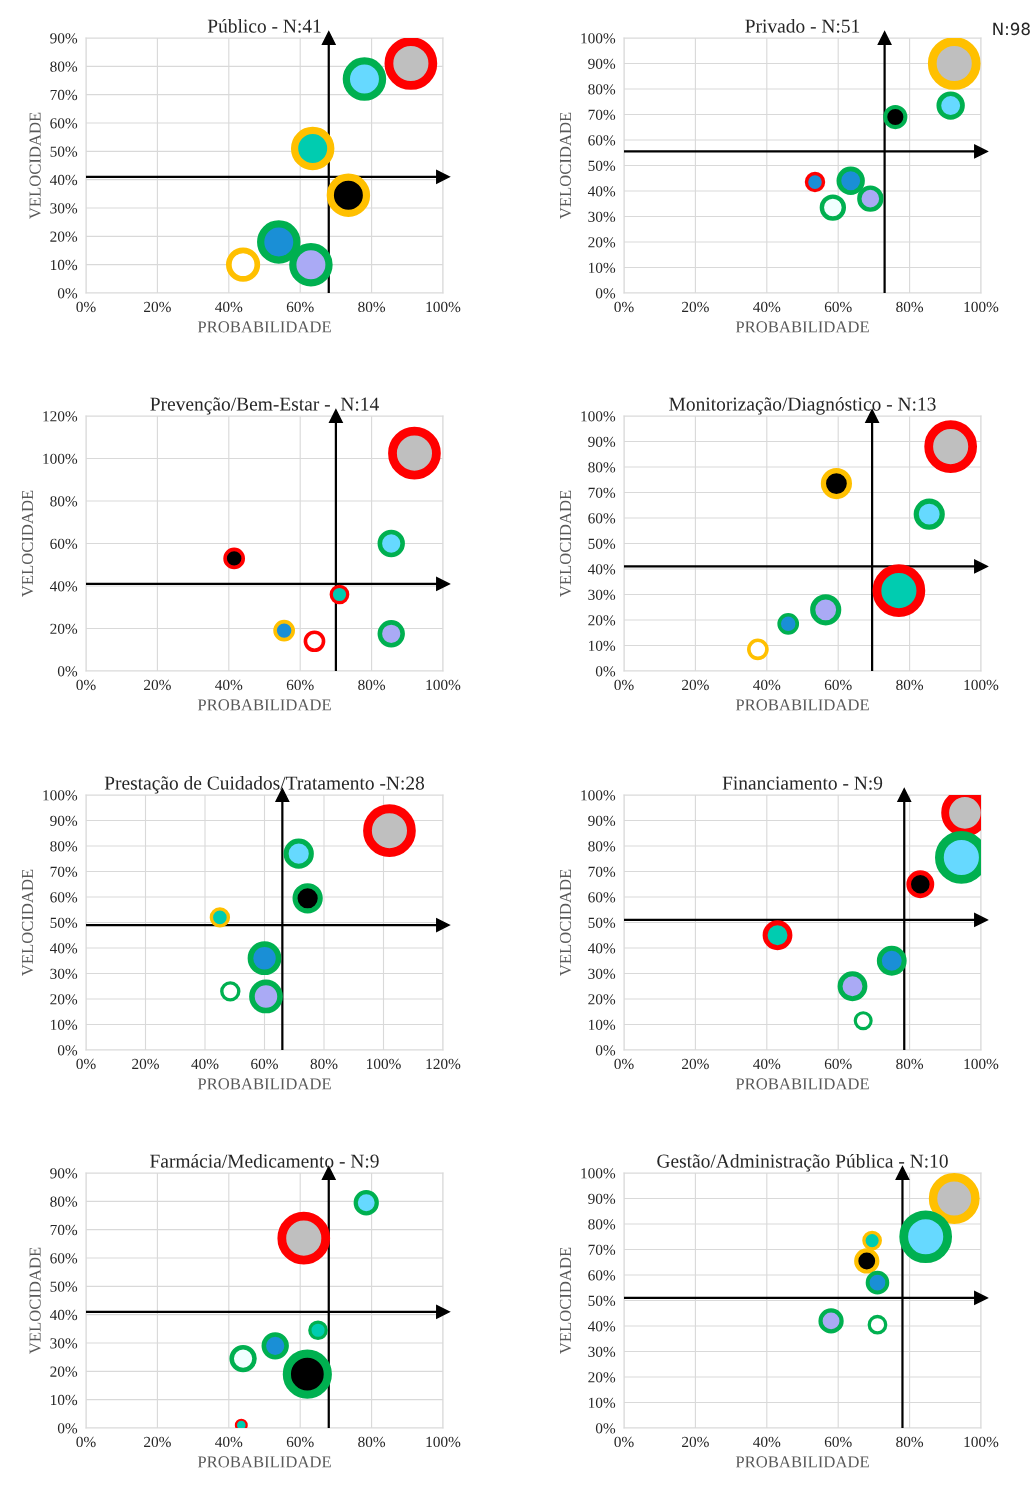 Image resolution: width=1035 pixels, height=1488 pixels. Describe the element at coordinates (264, 25) in the screenshot. I see `chart-title: Público - N:41` at that location.